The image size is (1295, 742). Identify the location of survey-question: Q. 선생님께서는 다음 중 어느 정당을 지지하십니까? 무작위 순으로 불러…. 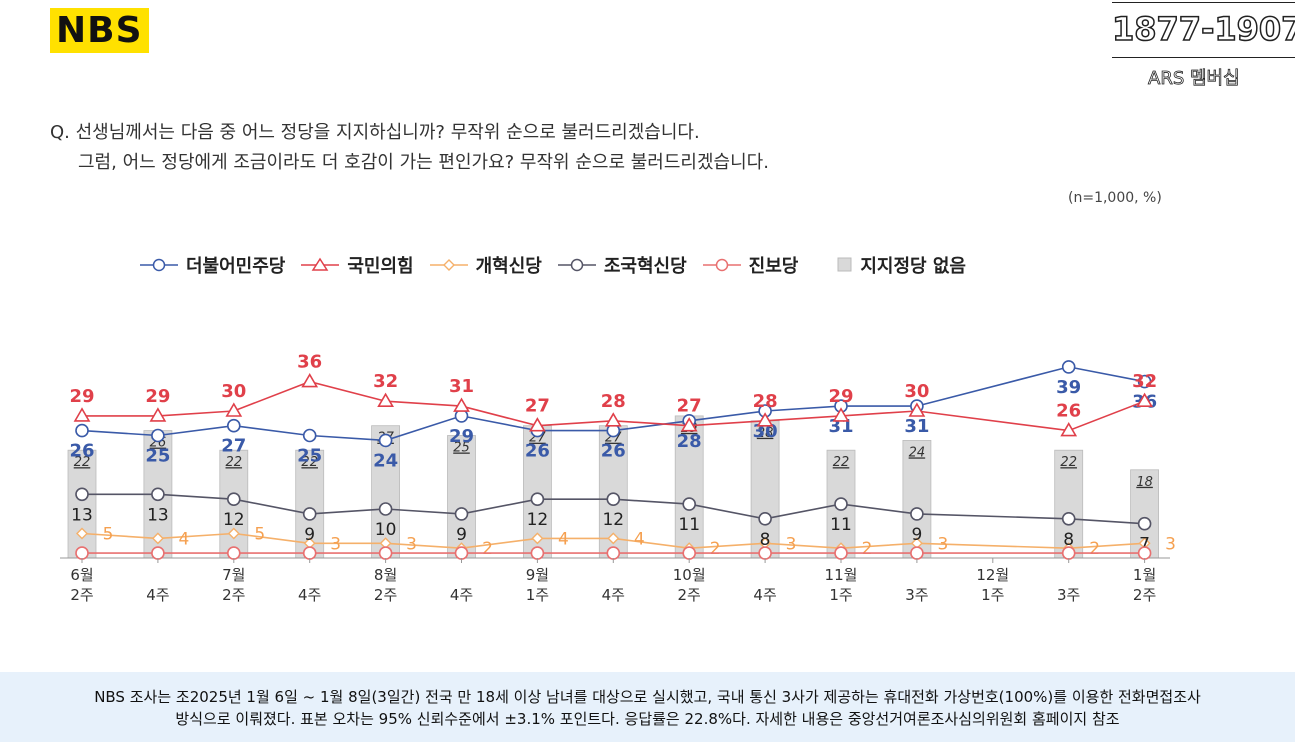
(409, 148).